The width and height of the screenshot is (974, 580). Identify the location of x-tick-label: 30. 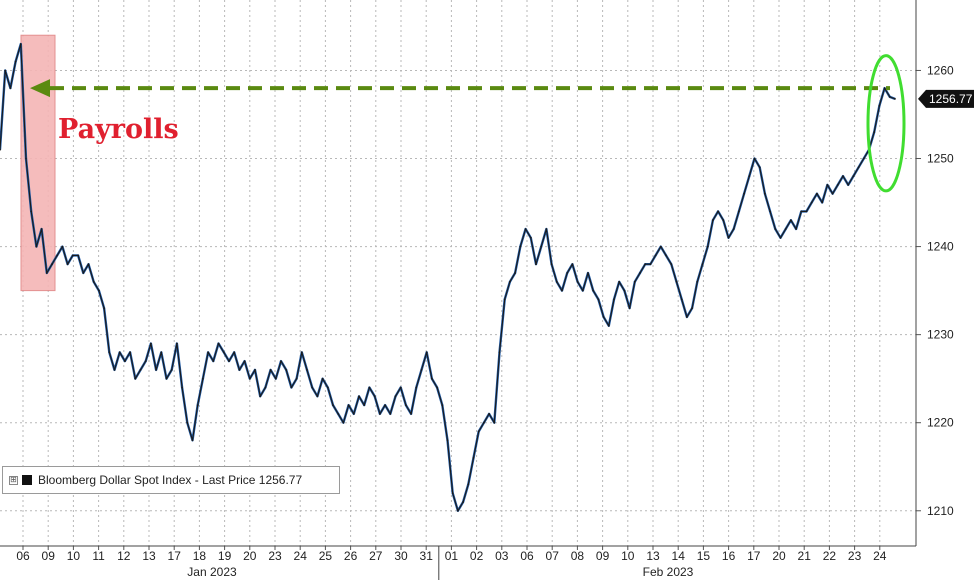
(401, 556).